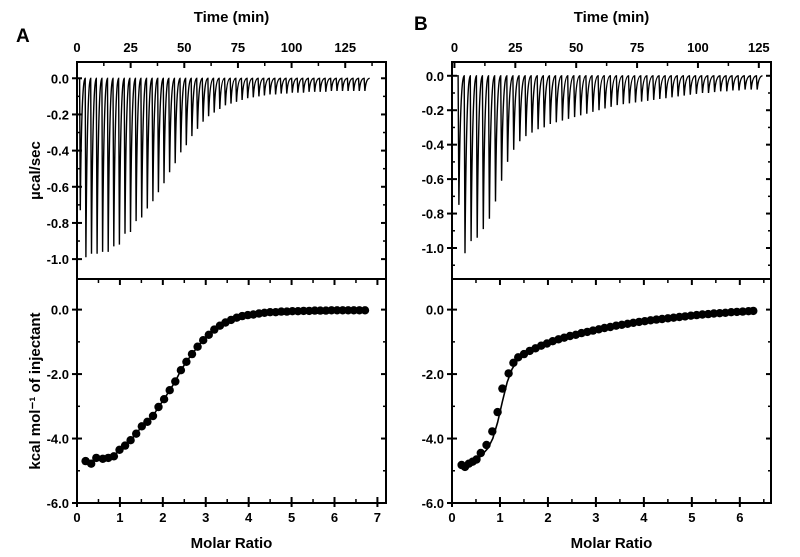  I want to click on power-axis-title: µcal/sec, so click(35, 170).